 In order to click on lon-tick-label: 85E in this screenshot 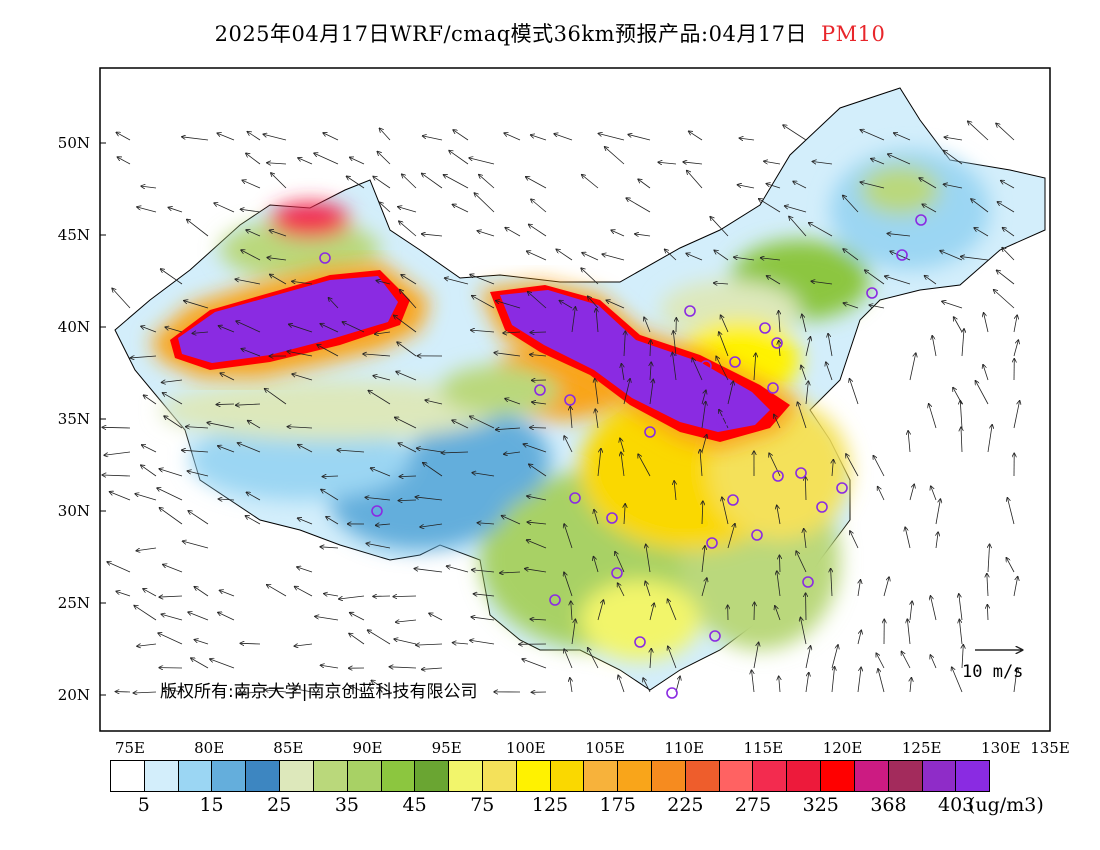, I will do `click(288, 748)`.